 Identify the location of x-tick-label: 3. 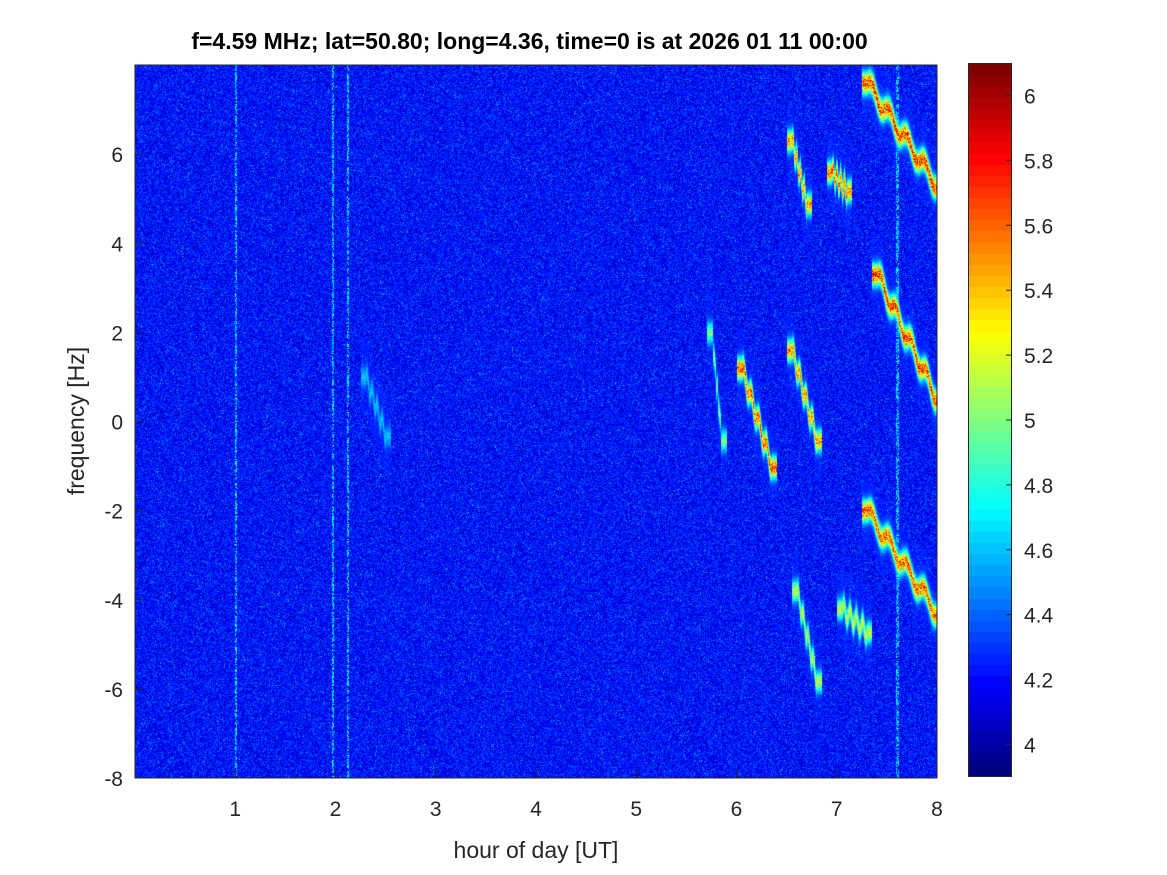
(436, 809).